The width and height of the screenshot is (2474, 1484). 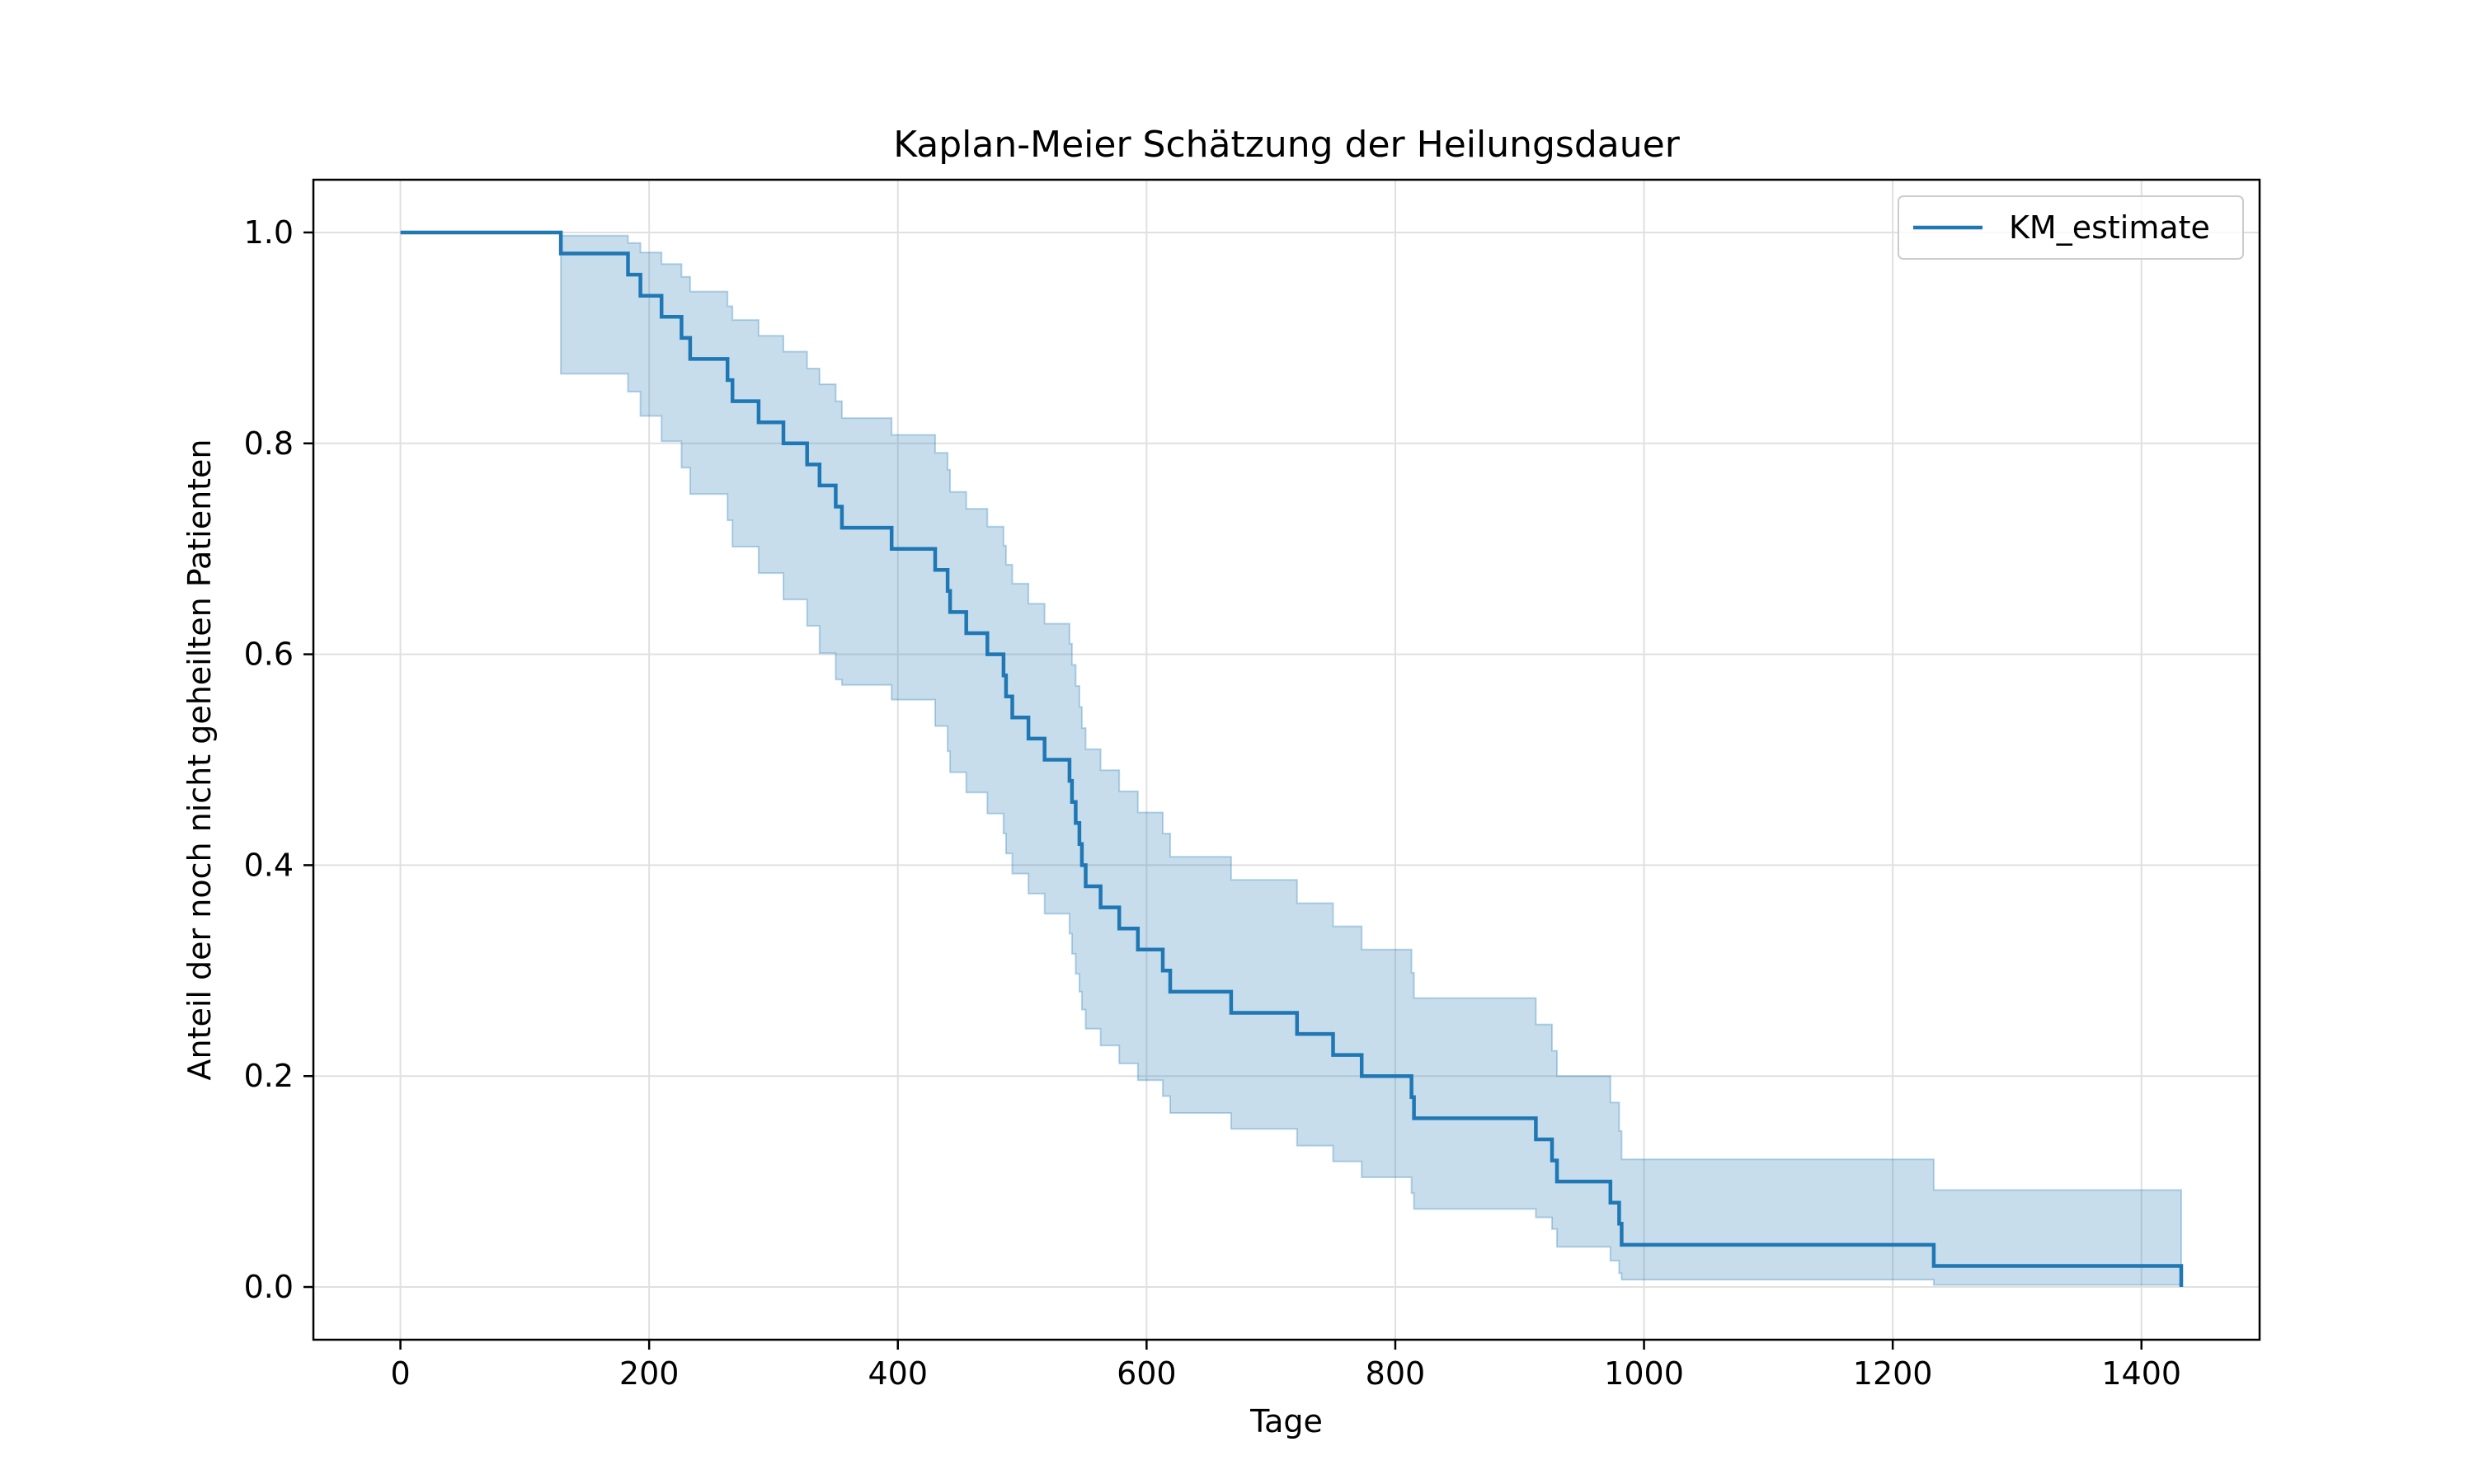 I want to click on y-tick-label-2: 0.4, so click(x=269, y=865).